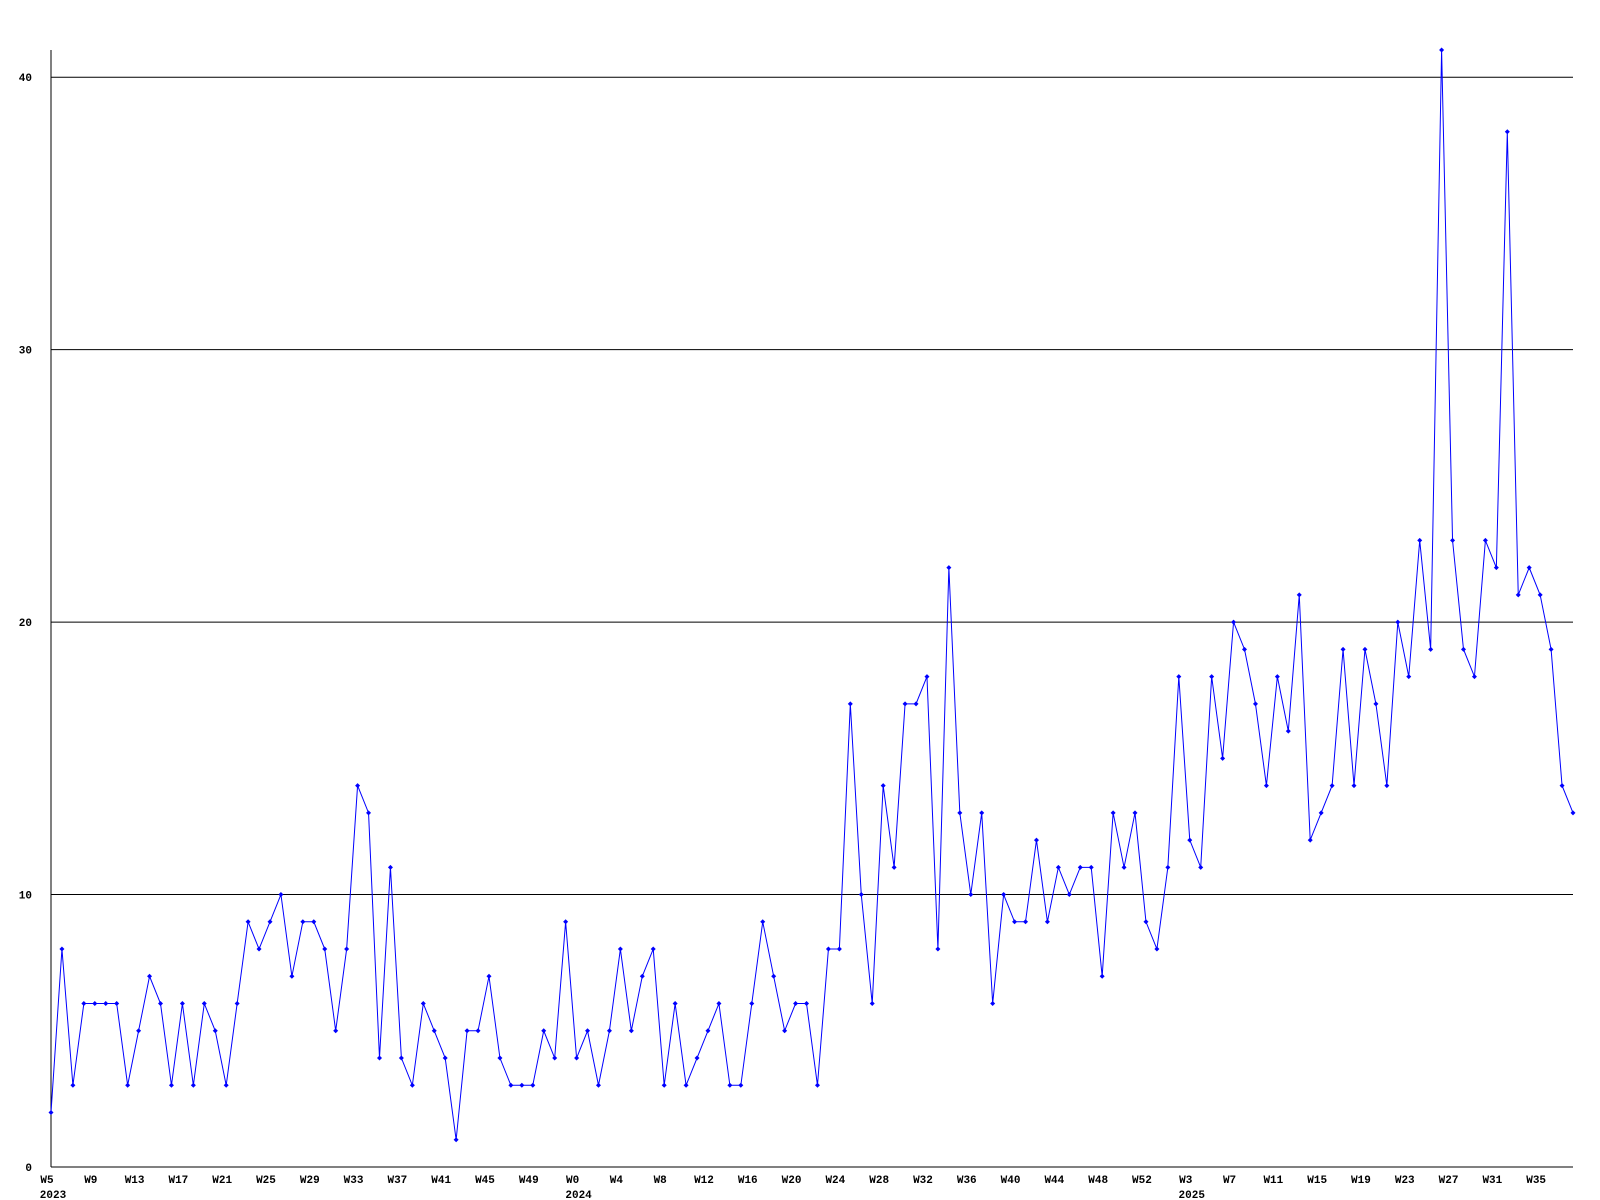  What do you see at coordinates (529, 1181) in the screenshot?
I see `x-tick-label: W49` at bounding box center [529, 1181].